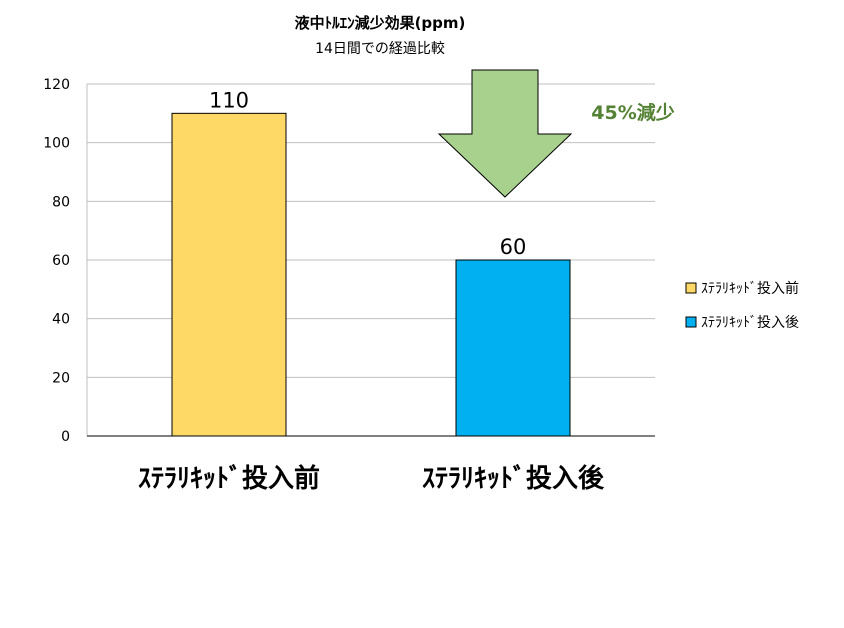 The image size is (844, 628). What do you see at coordinates (380, 23) in the screenshot?
I see `chart-title: 液中ﾄﾙｴﾝ減少効果(ppm)` at bounding box center [380, 23].